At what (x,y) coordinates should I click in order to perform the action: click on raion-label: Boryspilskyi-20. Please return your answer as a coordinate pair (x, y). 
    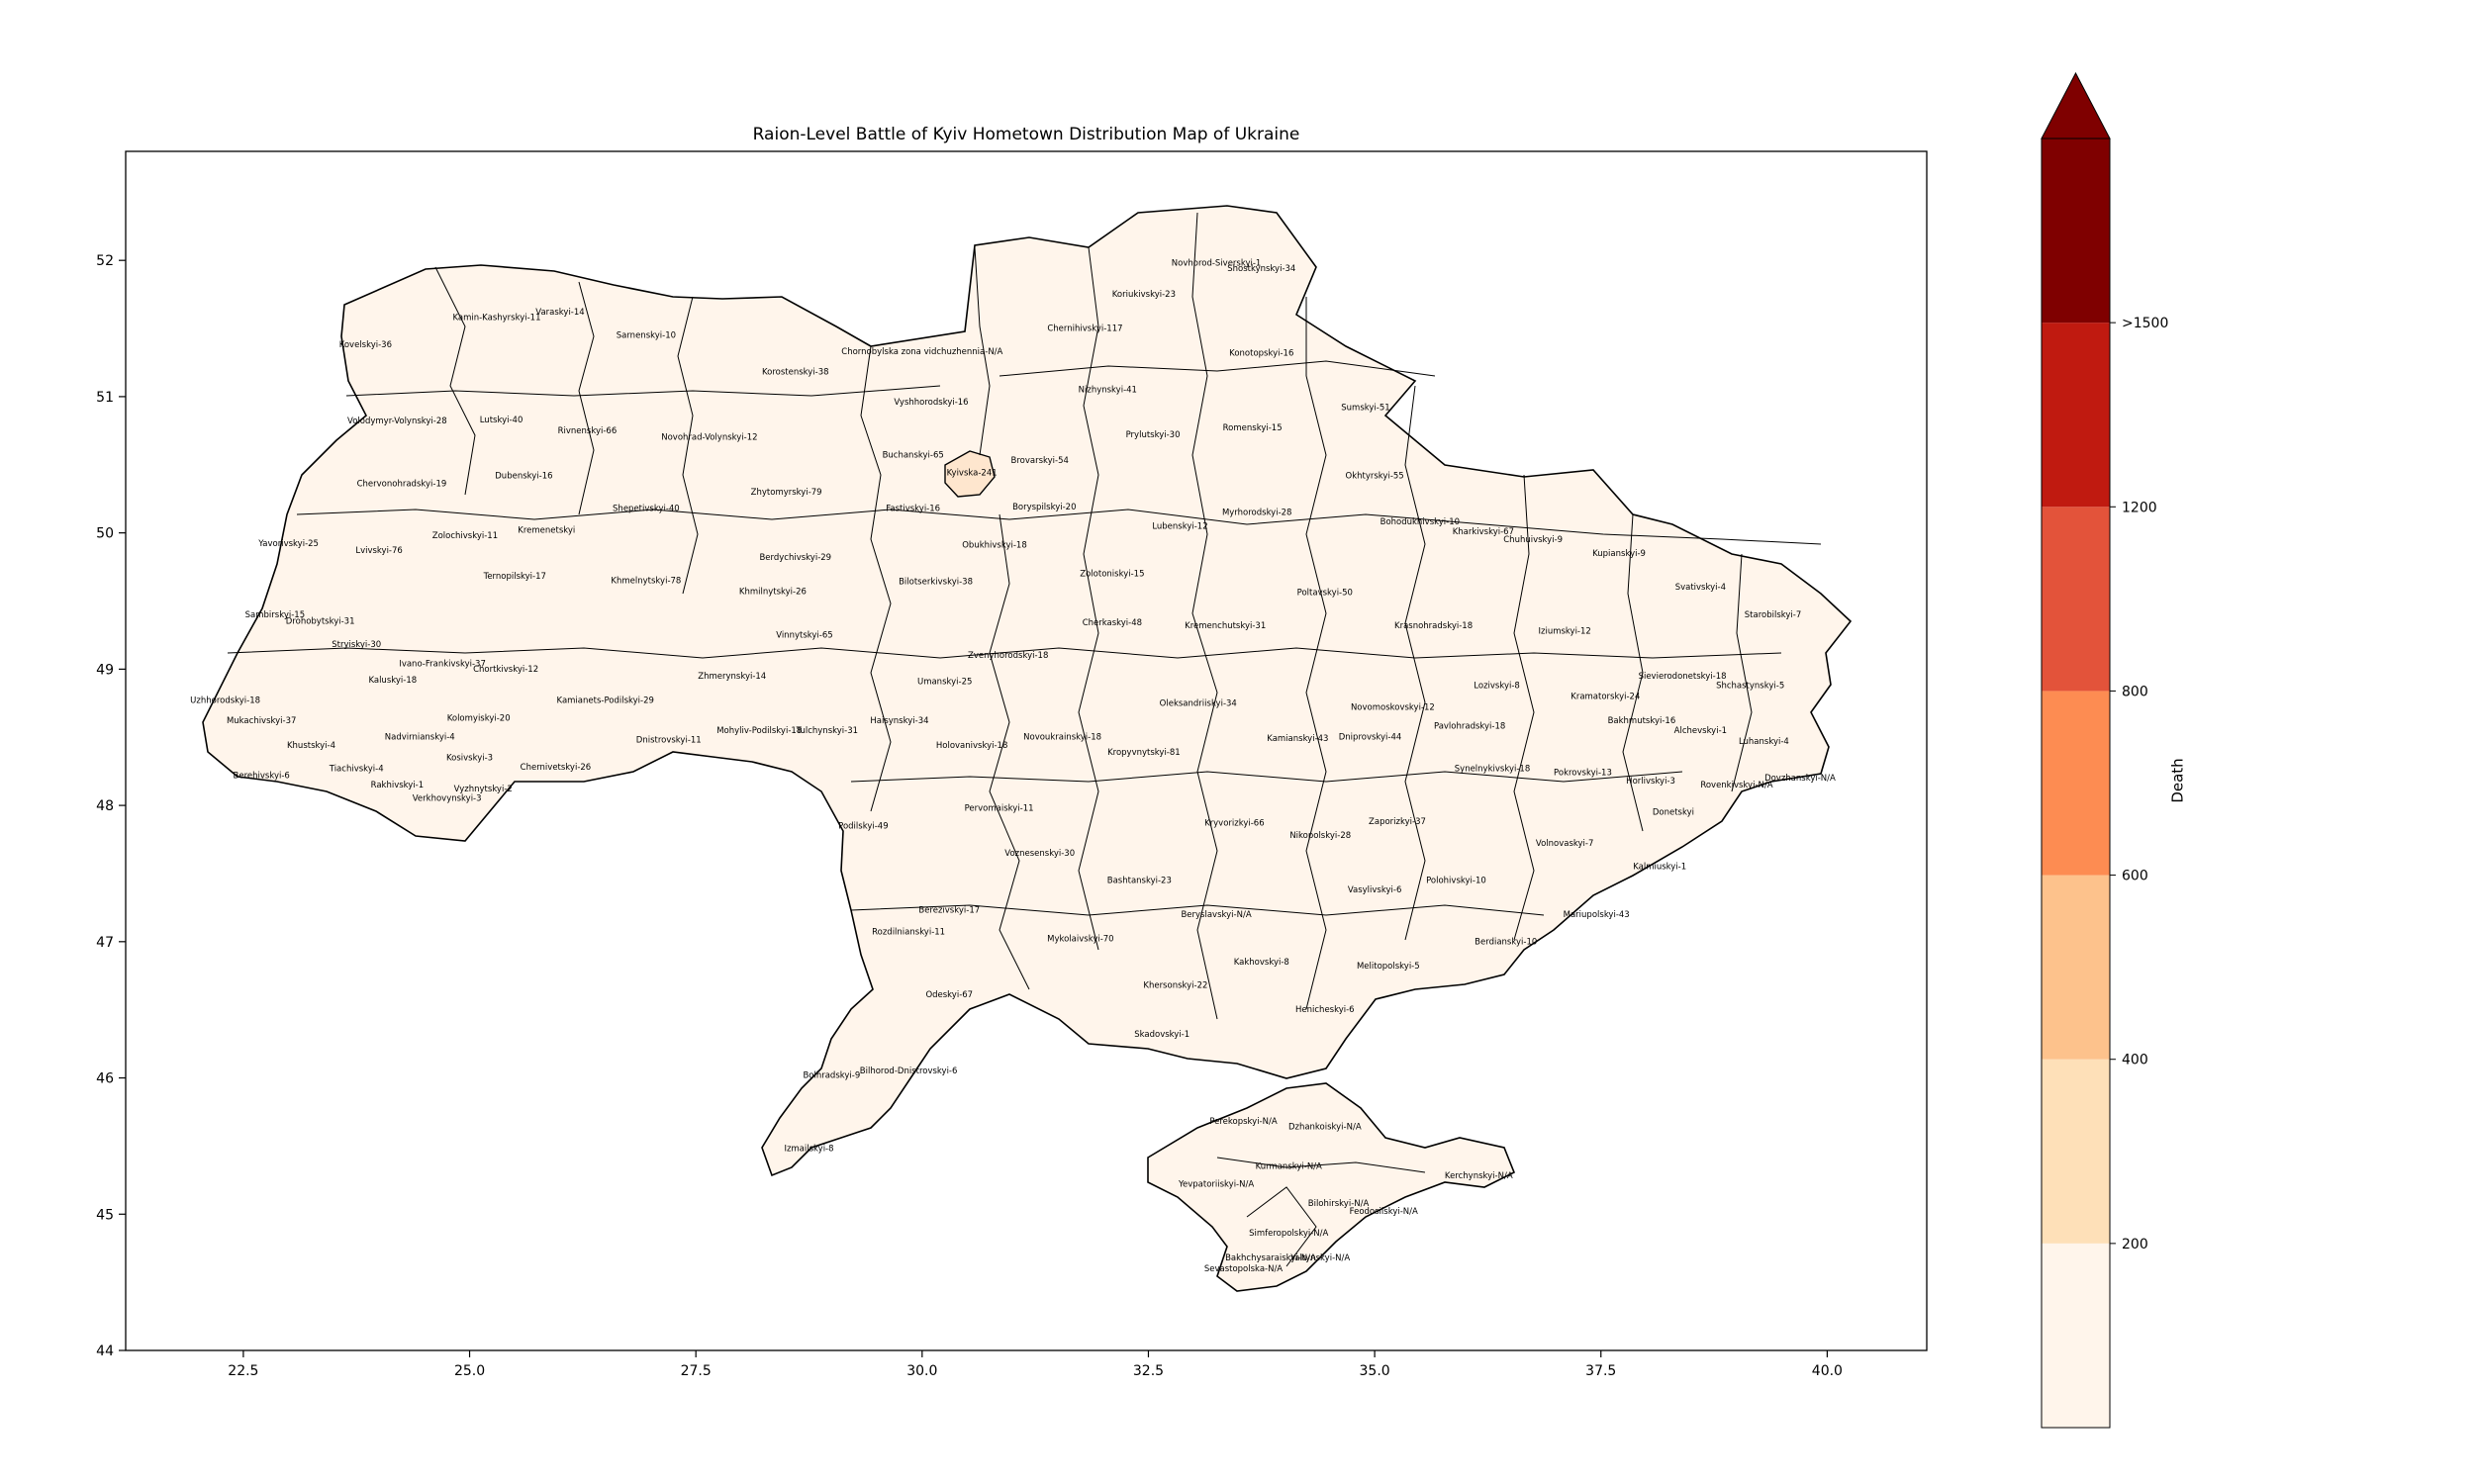
    Looking at the image, I should click on (1044, 507).